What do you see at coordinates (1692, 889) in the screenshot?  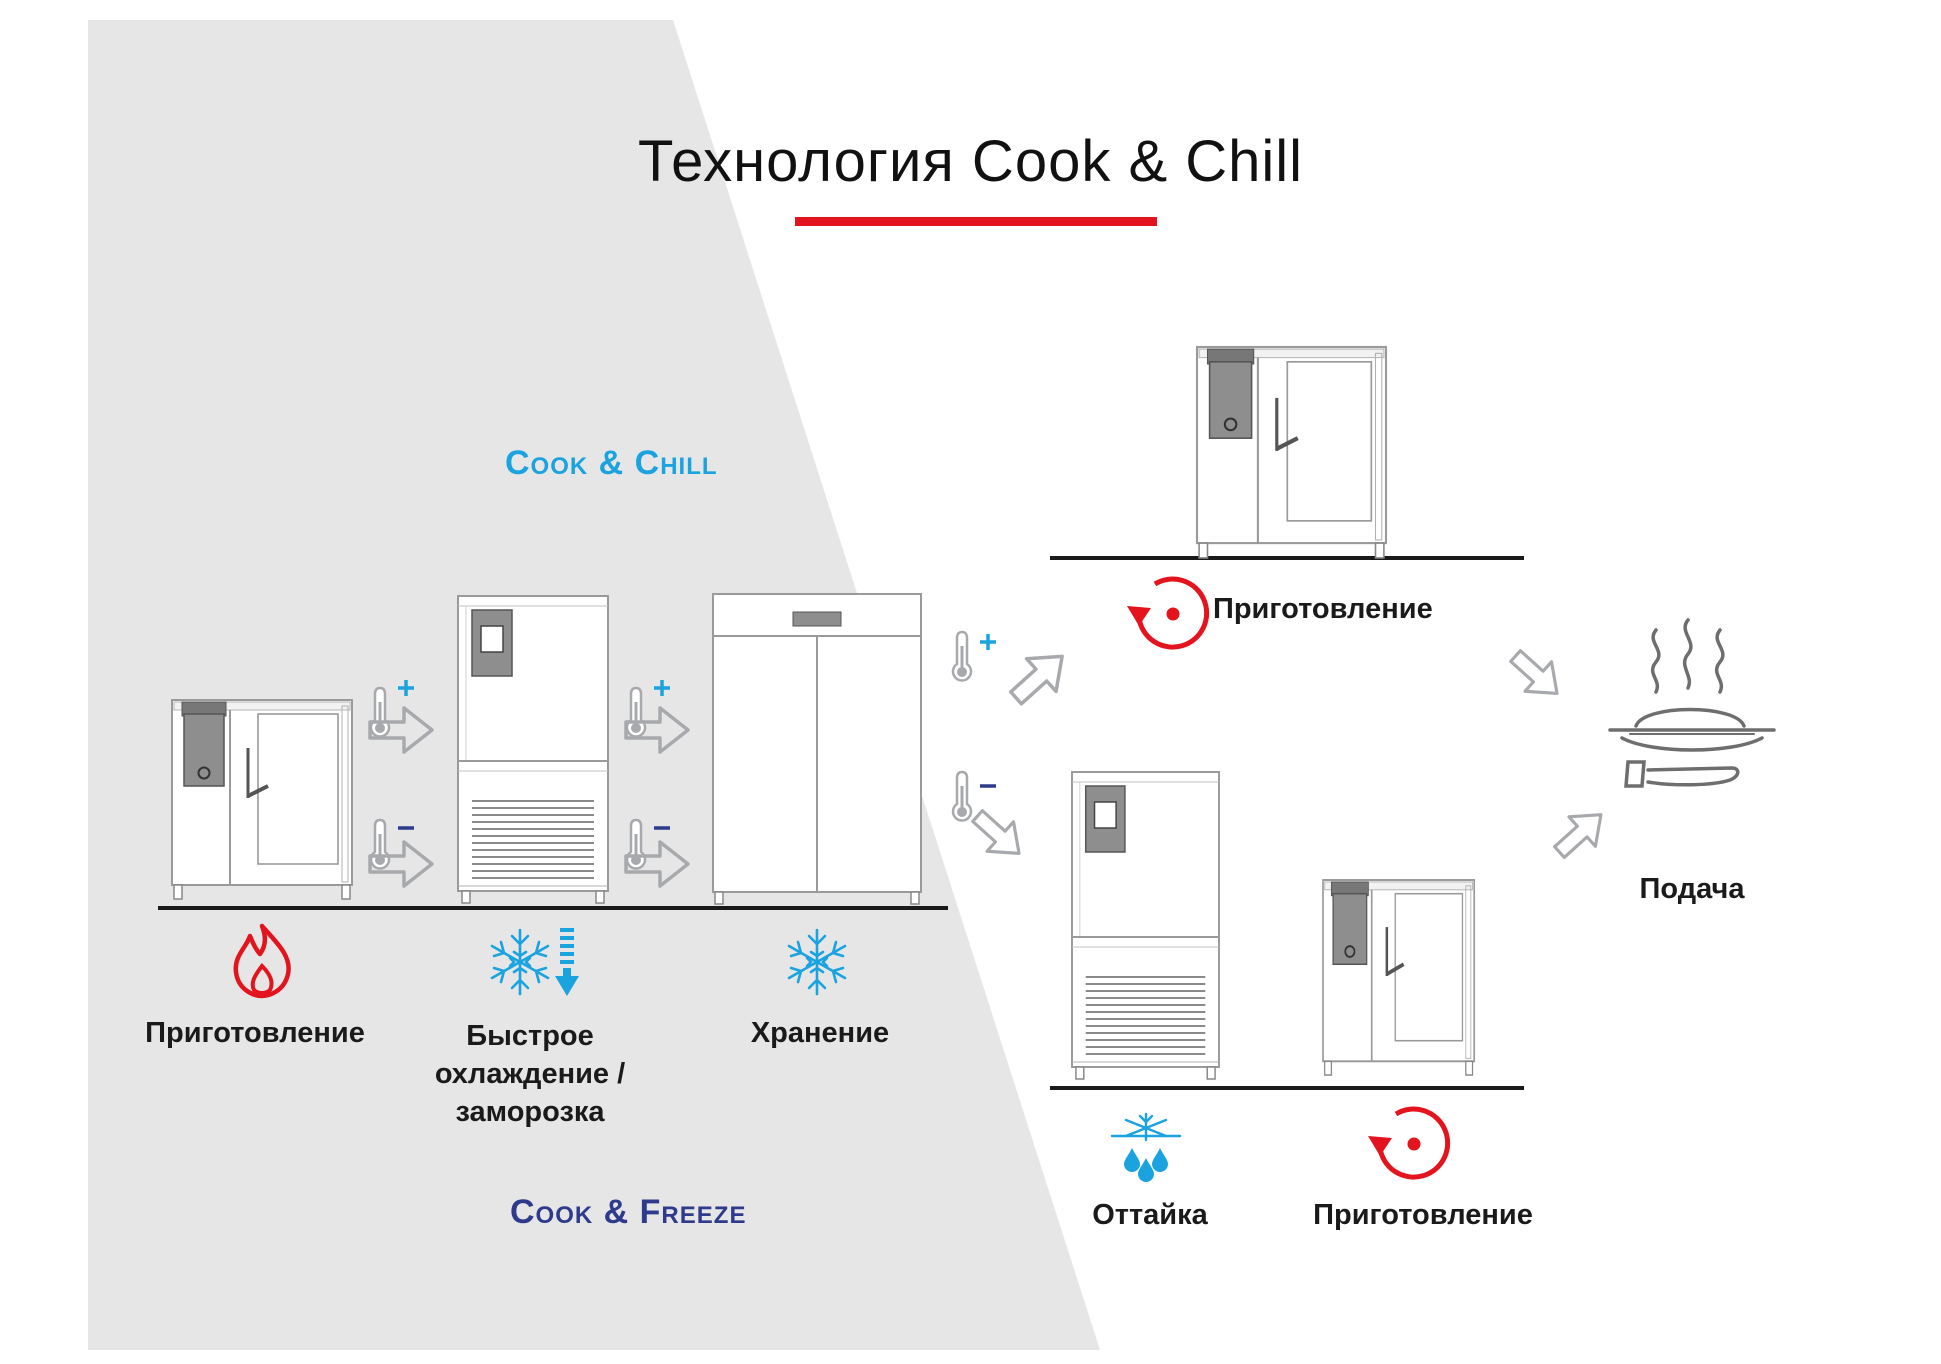 I see `serving-label: Подача` at bounding box center [1692, 889].